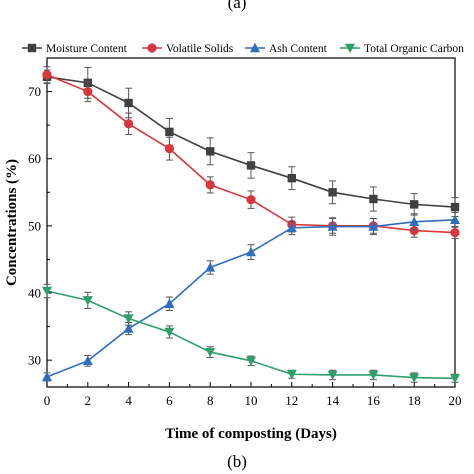 Image resolution: width=474 pixels, height=474 pixels. What do you see at coordinates (298, 49) in the screenshot?
I see `legend-label: Ash Content` at bounding box center [298, 49].